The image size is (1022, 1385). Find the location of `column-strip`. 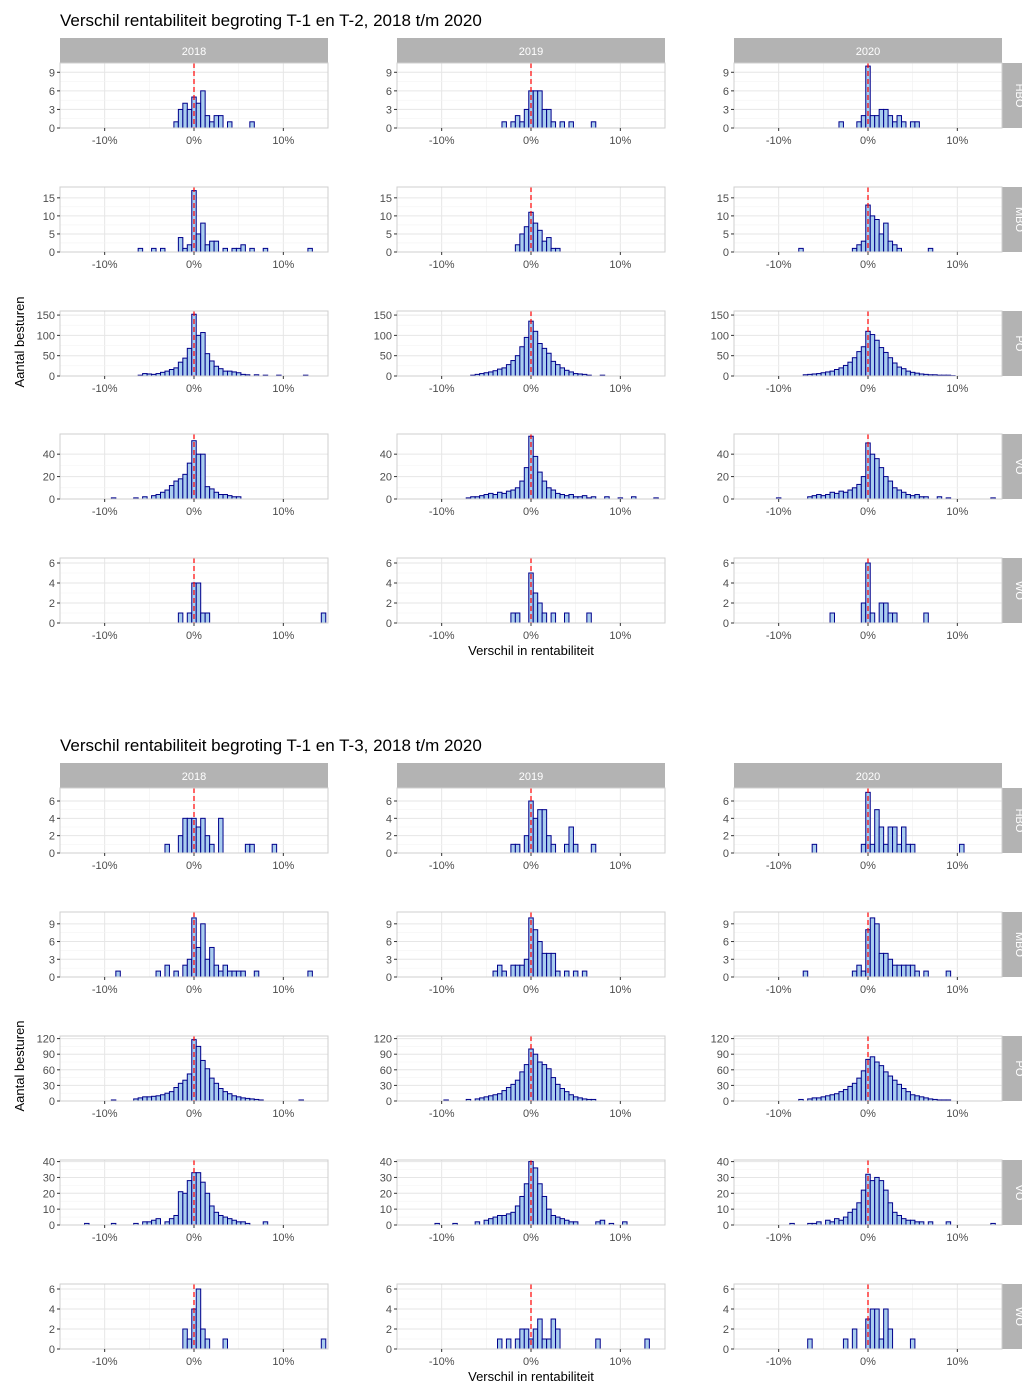

column-strip is located at coordinates (194, 775).